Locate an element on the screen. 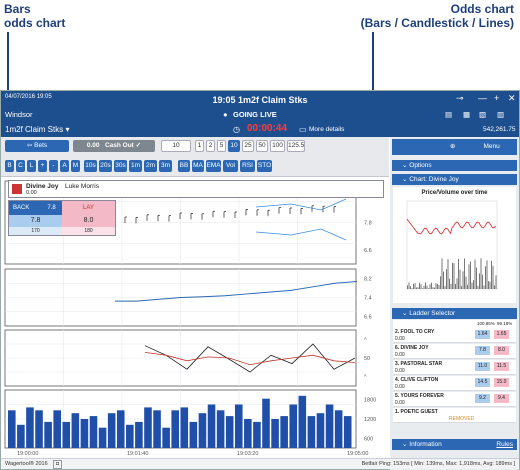 The width and height of the screenshot is (520, 470). timeframe-button: 1m is located at coordinates (135, 166).